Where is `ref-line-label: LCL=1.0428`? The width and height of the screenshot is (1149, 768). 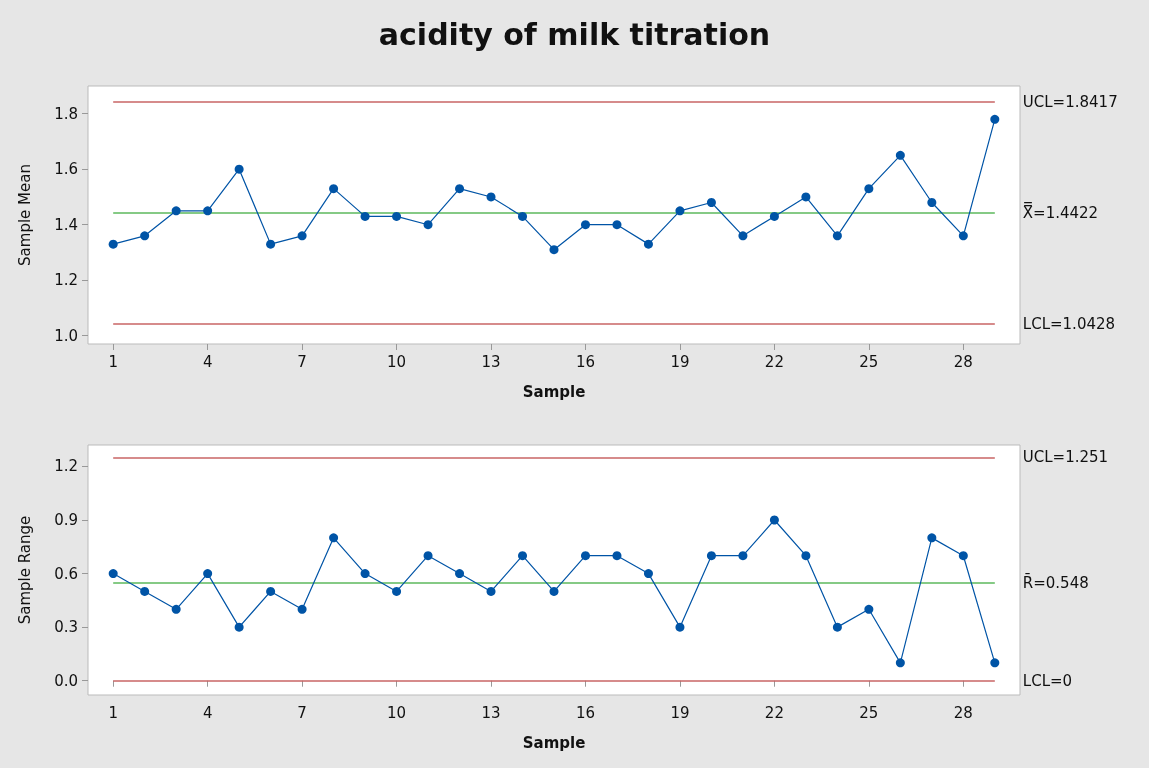 ref-line-label: LCL=1.0428 is located at coordinates (1069, 323).